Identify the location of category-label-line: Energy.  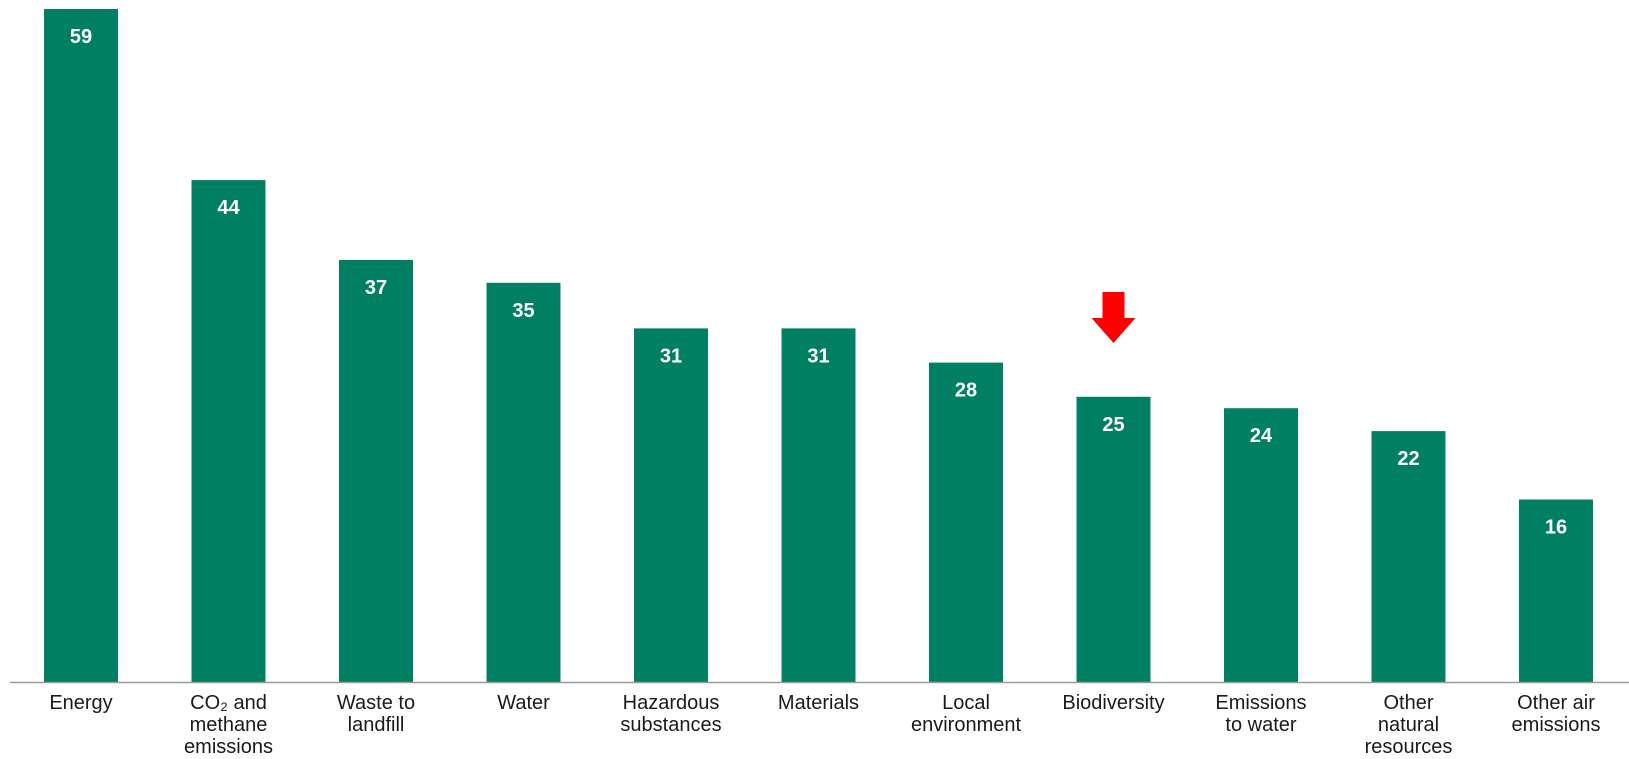
(80, 703).